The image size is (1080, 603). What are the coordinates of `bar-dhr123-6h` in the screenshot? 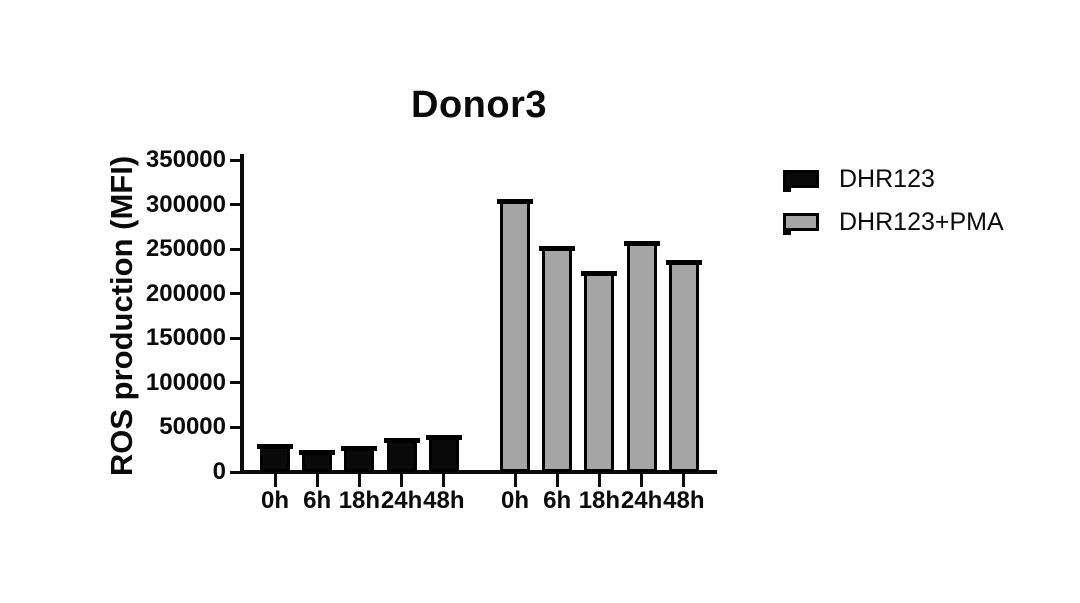 It's located at (317, 460).